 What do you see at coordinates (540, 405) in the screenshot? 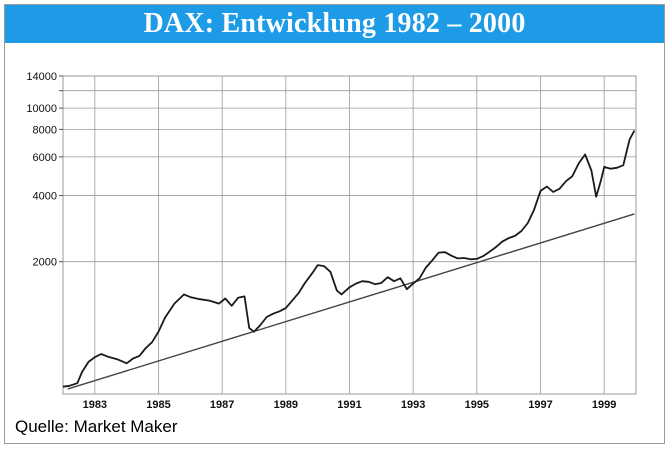
I see `x-tick-label: 1997` at bounding box center [540, 405].